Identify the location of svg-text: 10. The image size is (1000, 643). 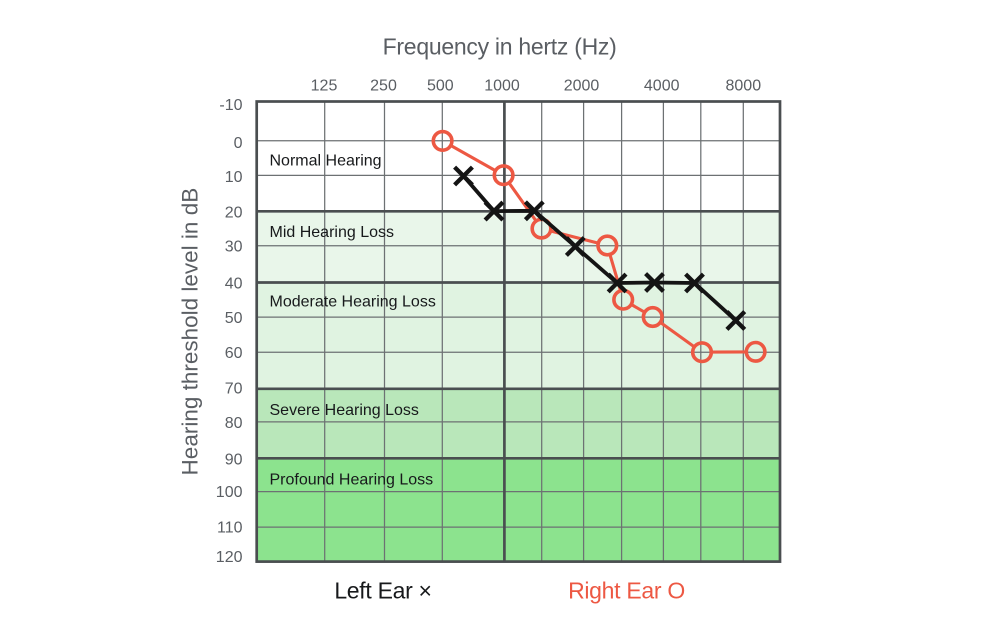
(234, 177).